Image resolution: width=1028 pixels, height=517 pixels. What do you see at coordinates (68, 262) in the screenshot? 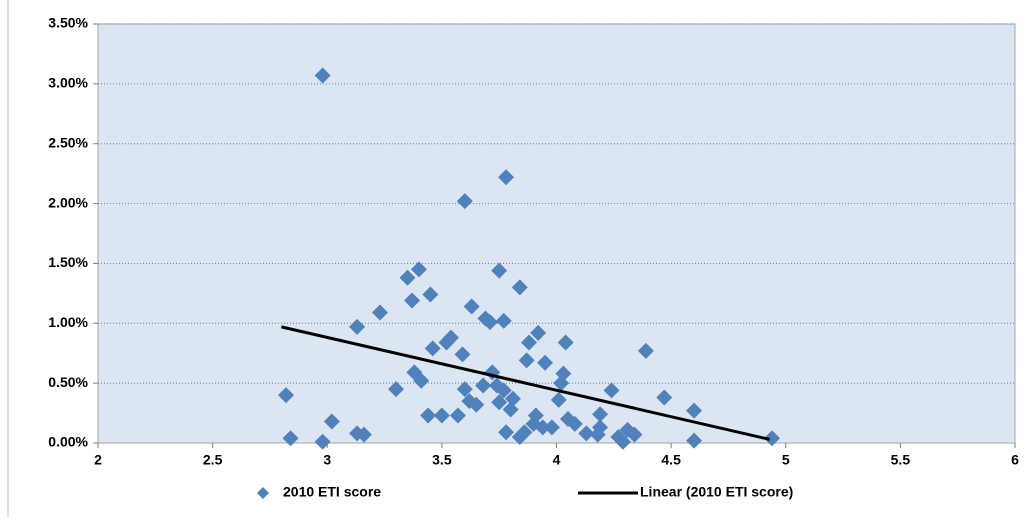
I see `y-tick-label: 1.50%` at bounding box center [68, 262].